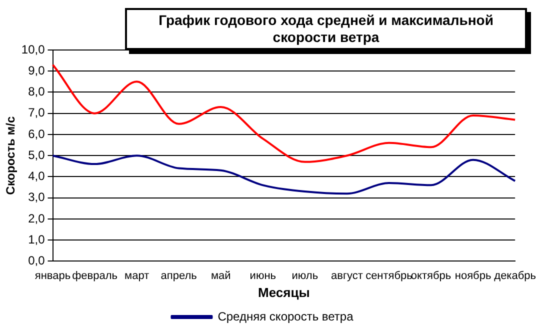 This screenshot has width=539, height=335. I want to click on x-tick-label: июнь, so click(263, 276).